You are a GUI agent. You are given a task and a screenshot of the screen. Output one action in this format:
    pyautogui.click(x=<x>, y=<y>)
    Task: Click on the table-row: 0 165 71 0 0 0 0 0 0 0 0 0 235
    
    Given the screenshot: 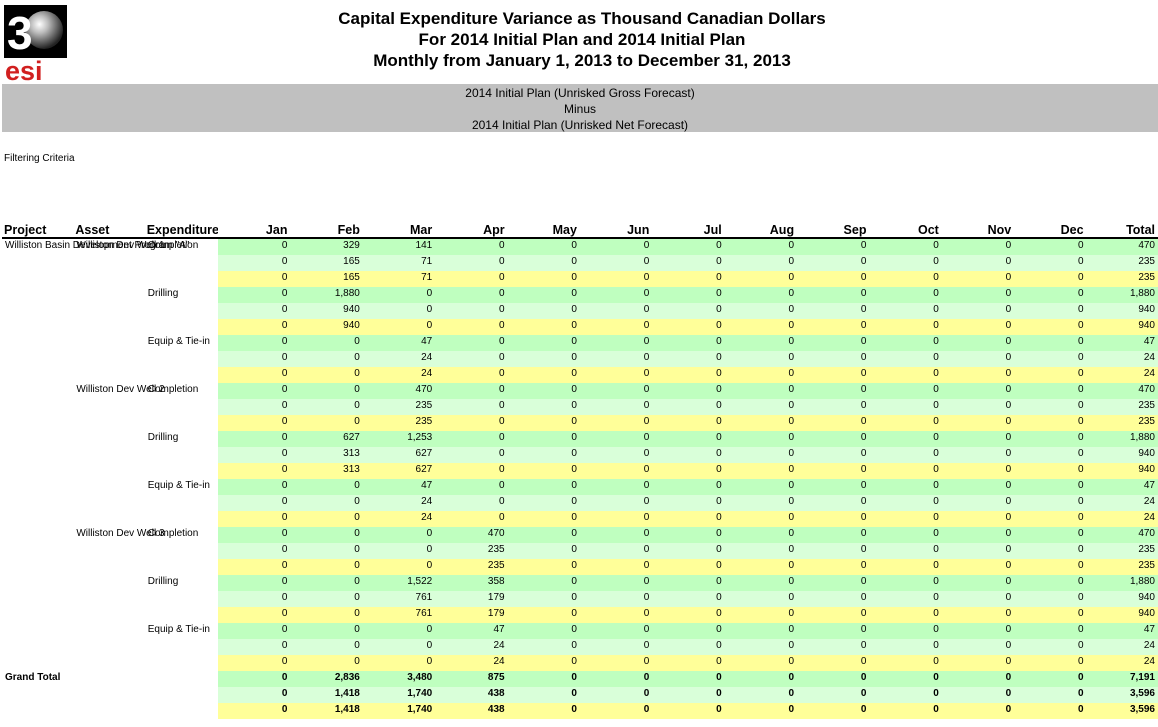 What is the action you would take?
    pyautogui.click(x=580, y=279)
    